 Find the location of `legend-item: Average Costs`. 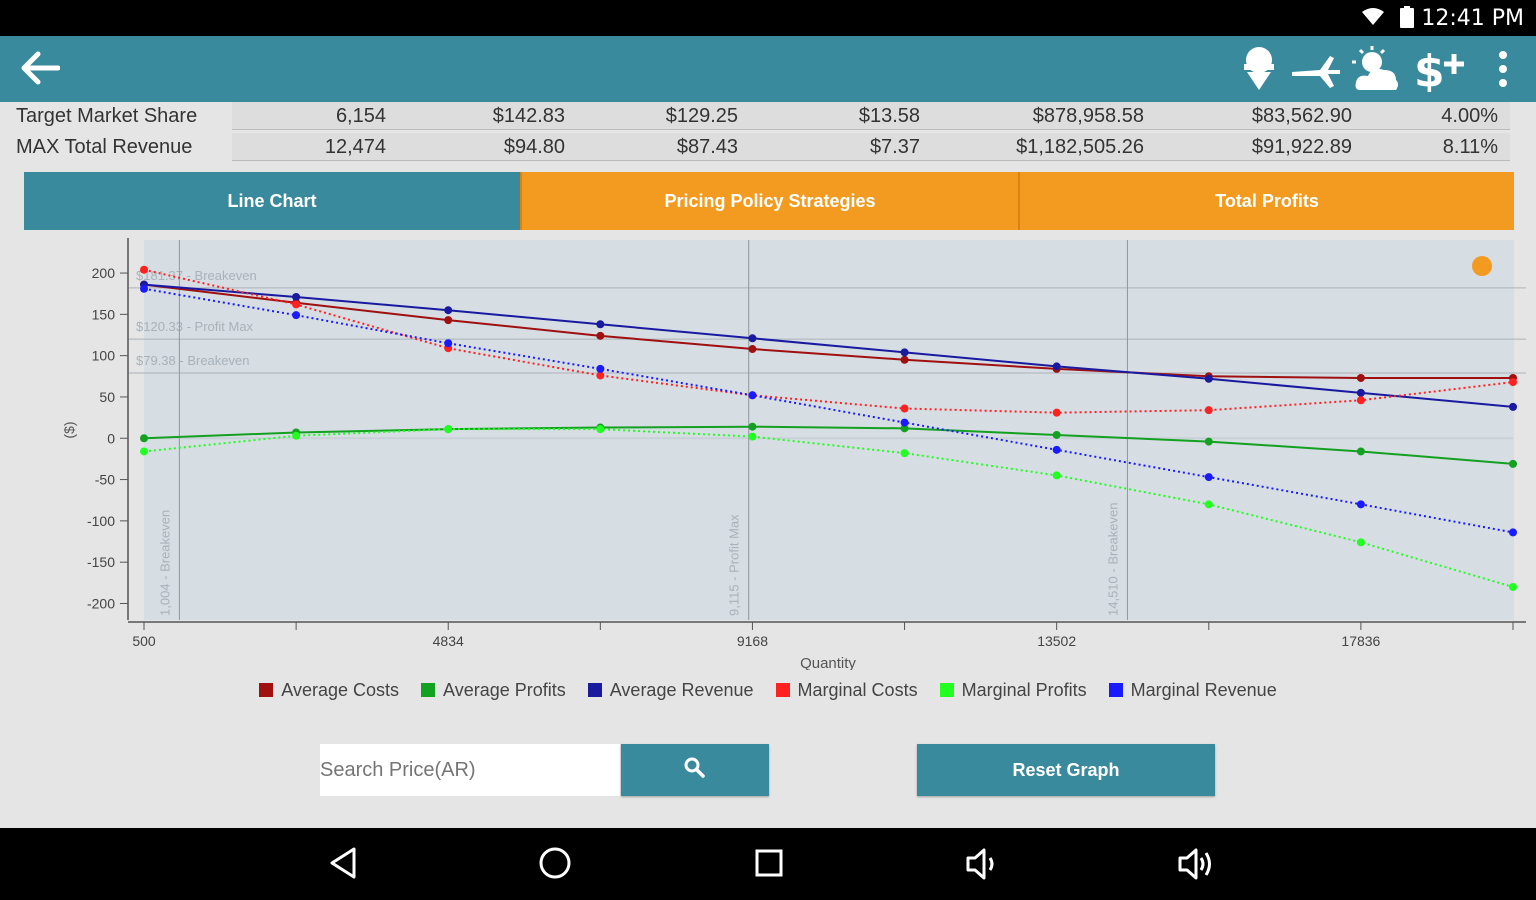

legend-item: Average Costs is located at coordinates (329, 690).